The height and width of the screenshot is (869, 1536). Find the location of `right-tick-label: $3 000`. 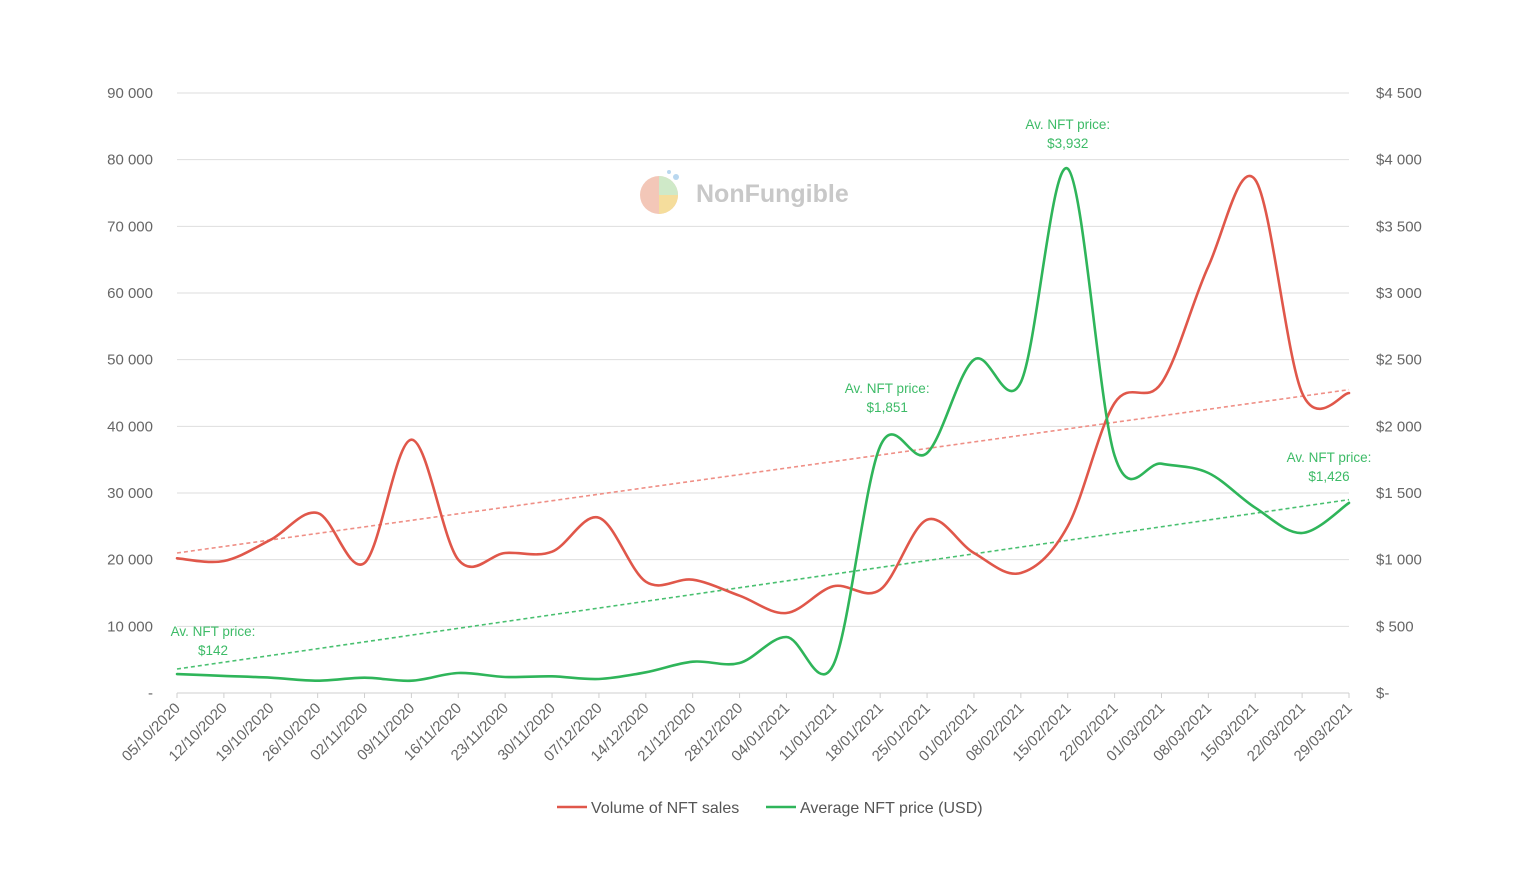

right-tick-label: $3 000 is located at coordinates (1399, 293).